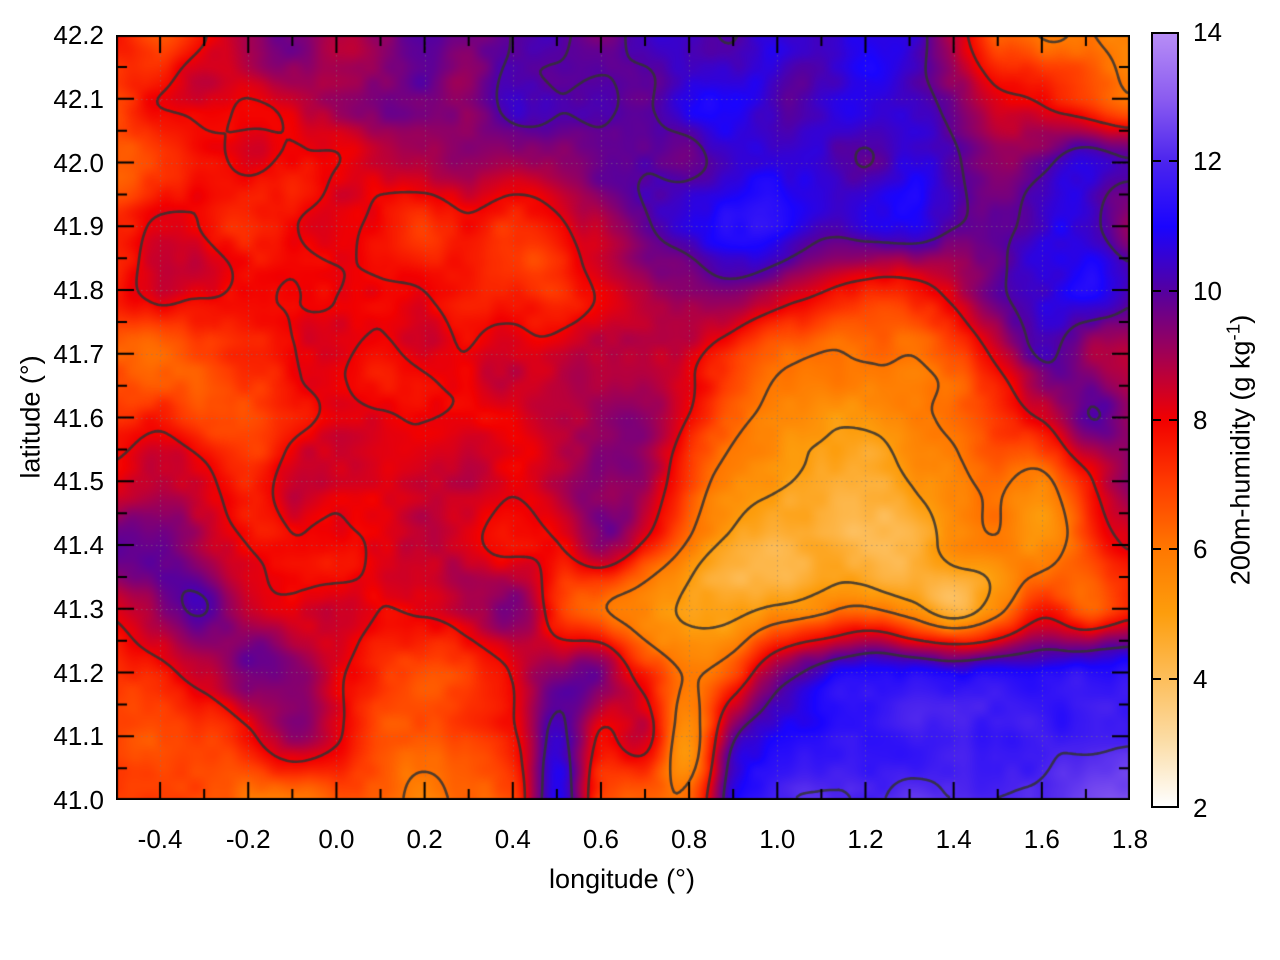 This screenshot has width=1280, height=960. Describe the element at coordinates (78, 226) in the screenshot. I see `y-tick-label: 41.9` at that location.